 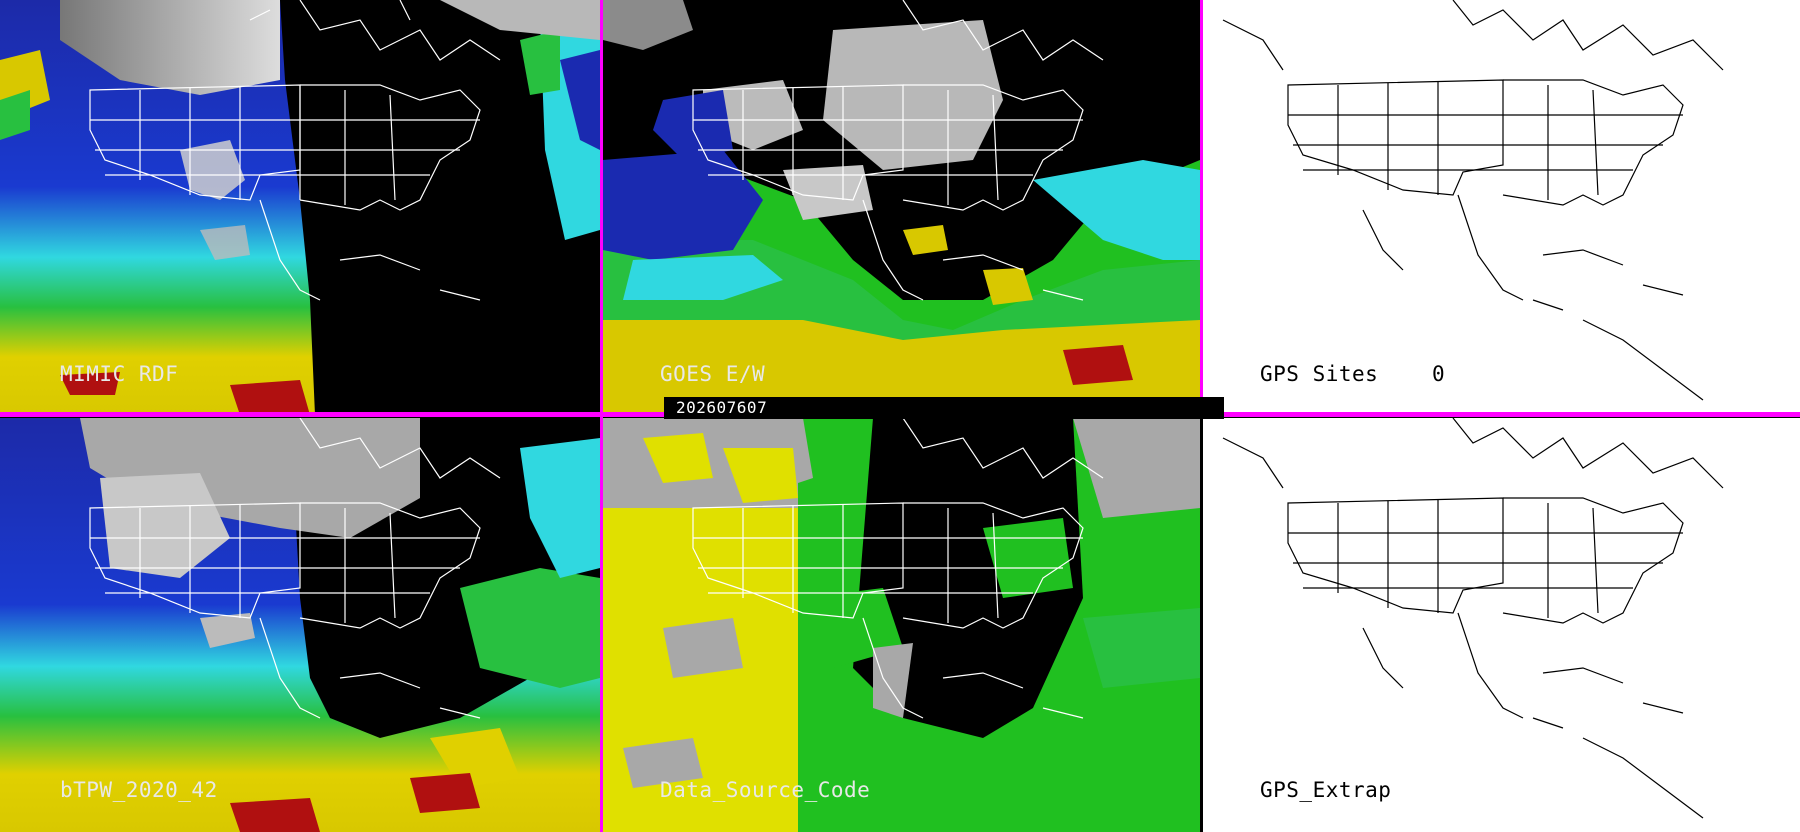 What do you see at coordinates (1326, 790) in the screenshot?
I see `panel-label-gps-extrap: GPS_Extrap` at bounding box center [1326, 790].